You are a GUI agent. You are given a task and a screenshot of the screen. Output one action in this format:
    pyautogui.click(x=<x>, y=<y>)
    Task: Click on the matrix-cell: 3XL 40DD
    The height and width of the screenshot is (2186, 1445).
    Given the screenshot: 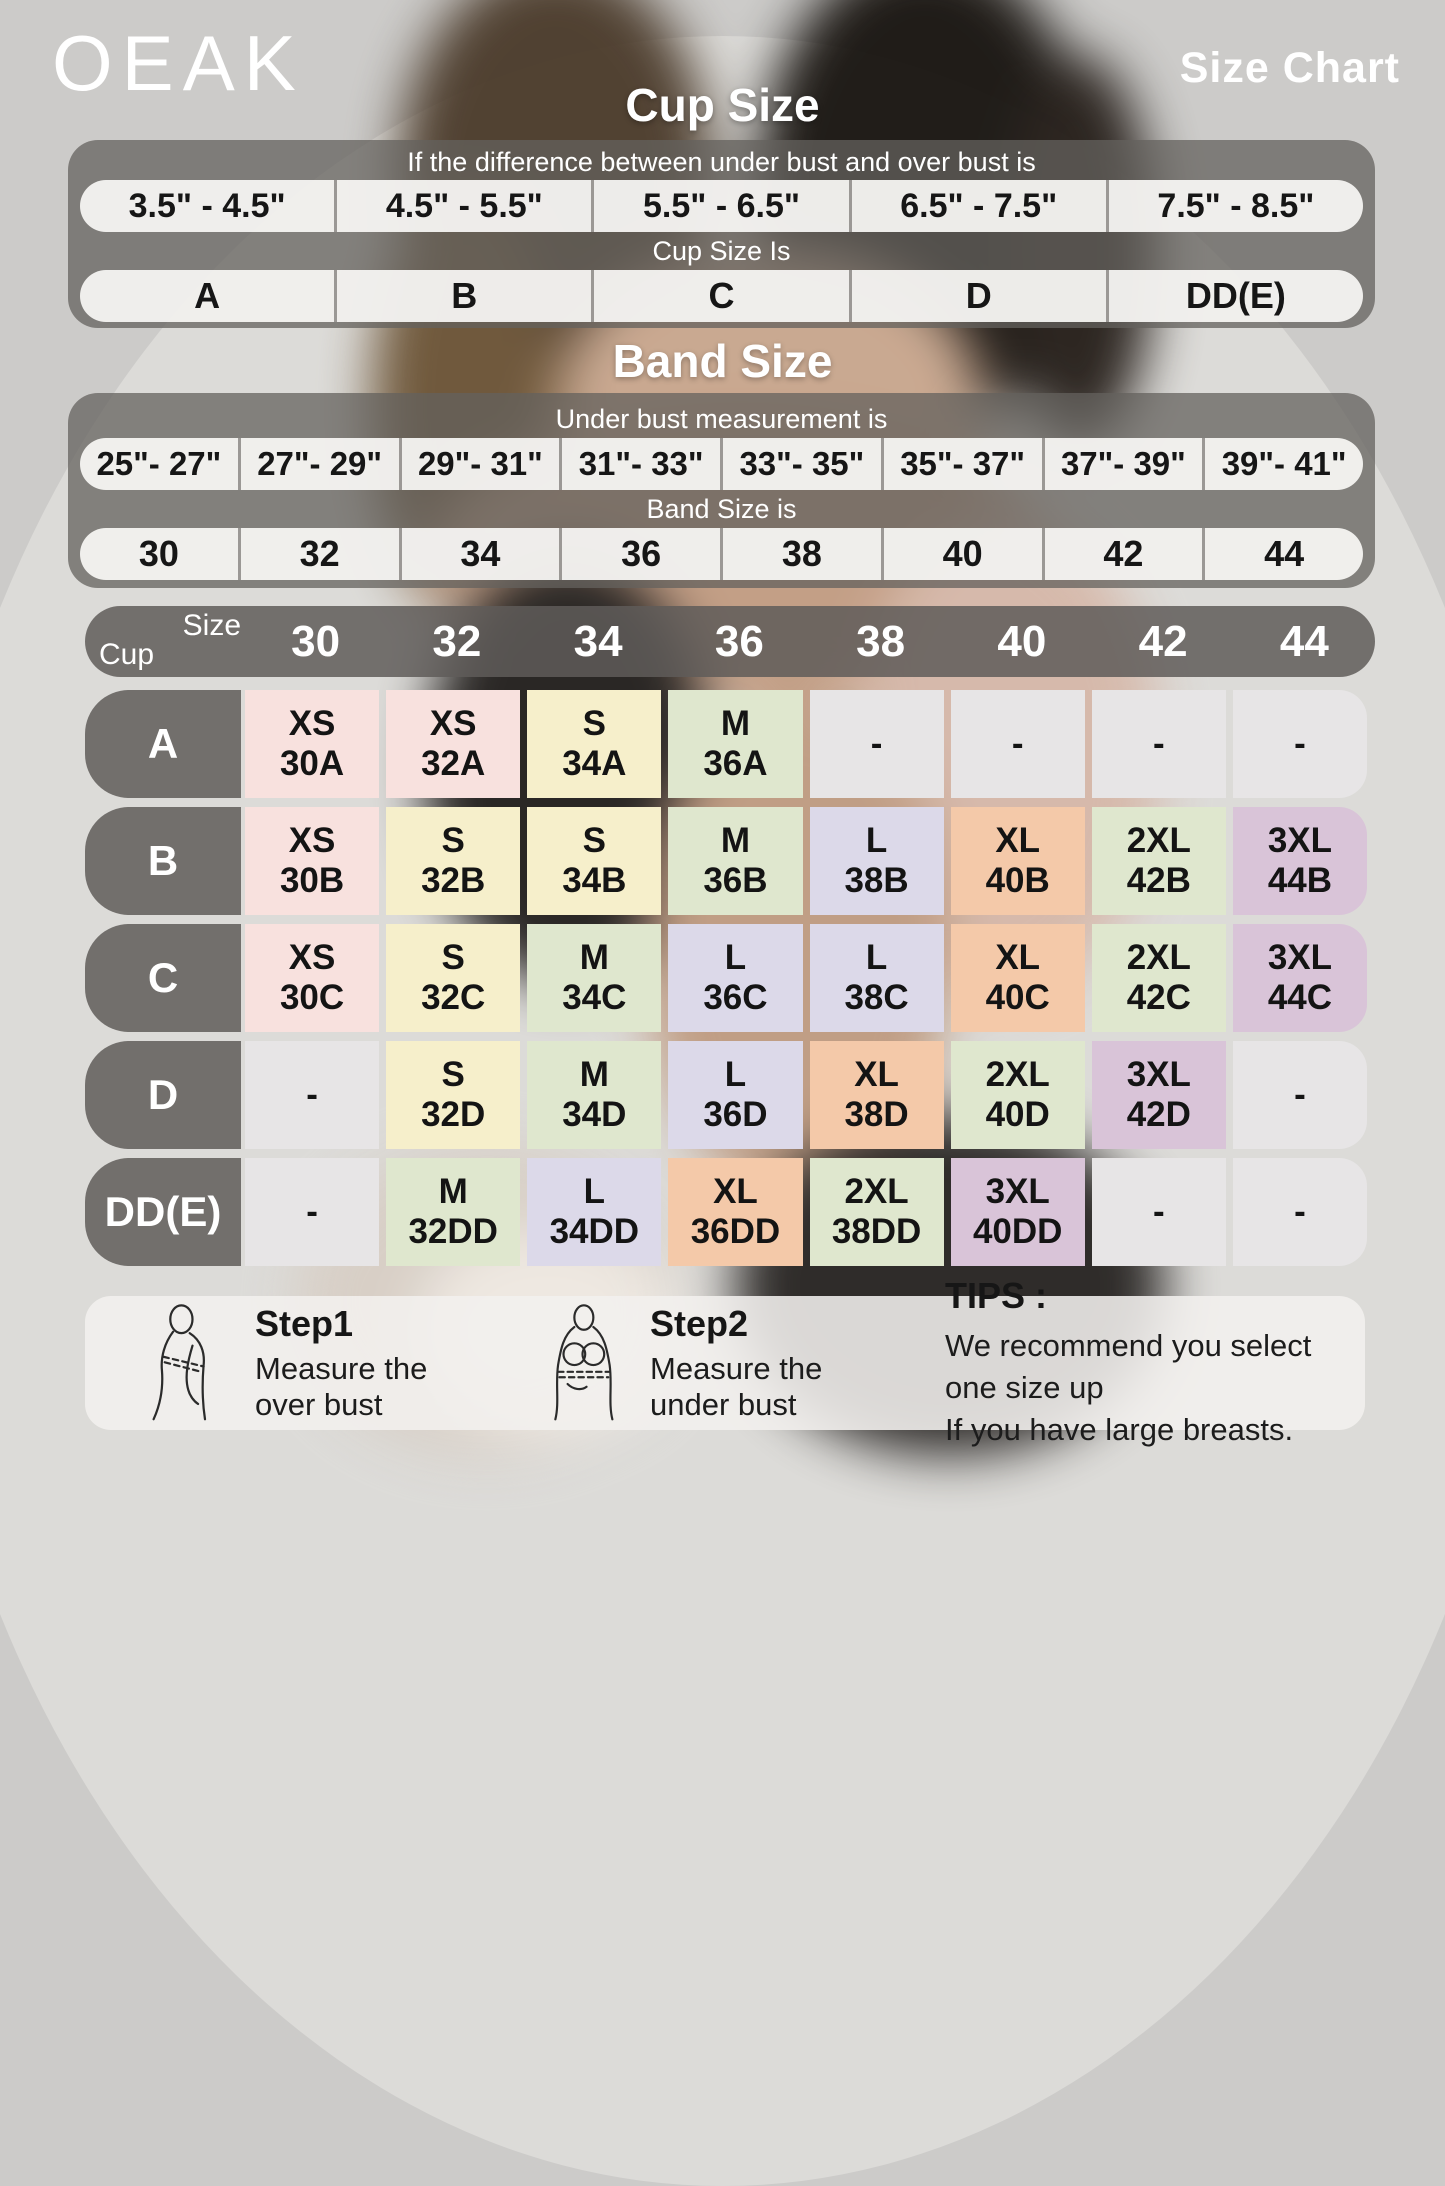 What is the action you would take?
    pyautogui.click(x=1017, y=1212)
    